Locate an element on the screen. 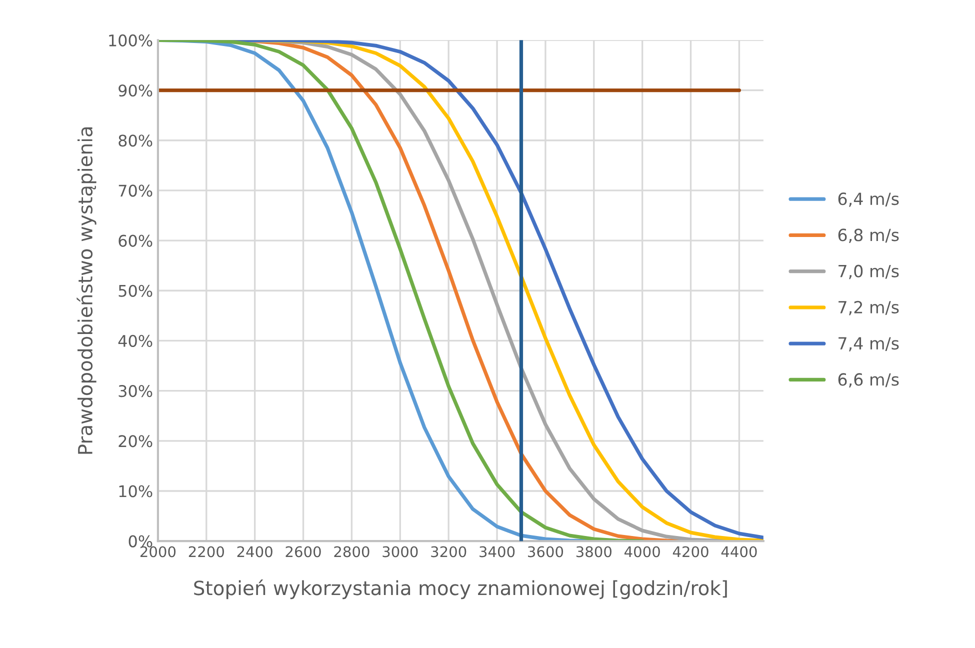  x-tick-label: 3400 is located at coordinates (497, 552).